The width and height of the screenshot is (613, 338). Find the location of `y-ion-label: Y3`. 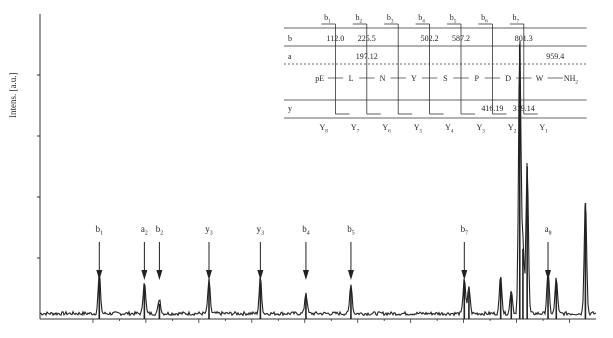

y-ion-label: Y3 is located at coordinates (481, 128).